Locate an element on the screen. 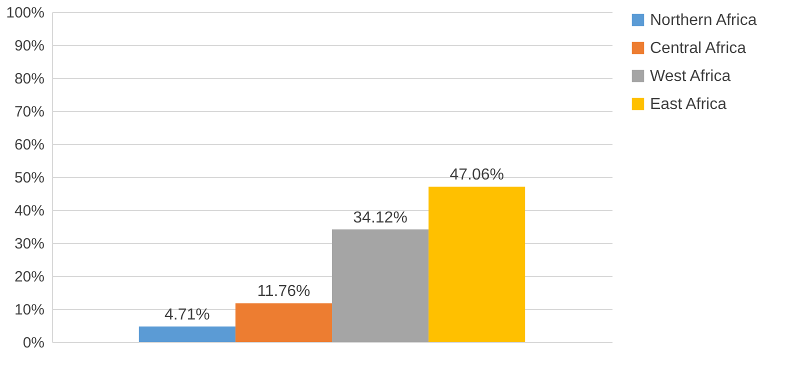  y-tick-label: 80% is located at coordinates (29, 79).